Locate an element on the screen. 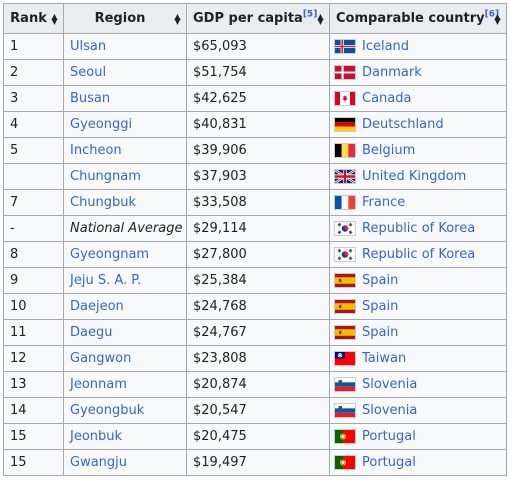 The width and height of the screenshot is (509, 493). gdp-cell: $27,800 is located at coordinates (258, 254).